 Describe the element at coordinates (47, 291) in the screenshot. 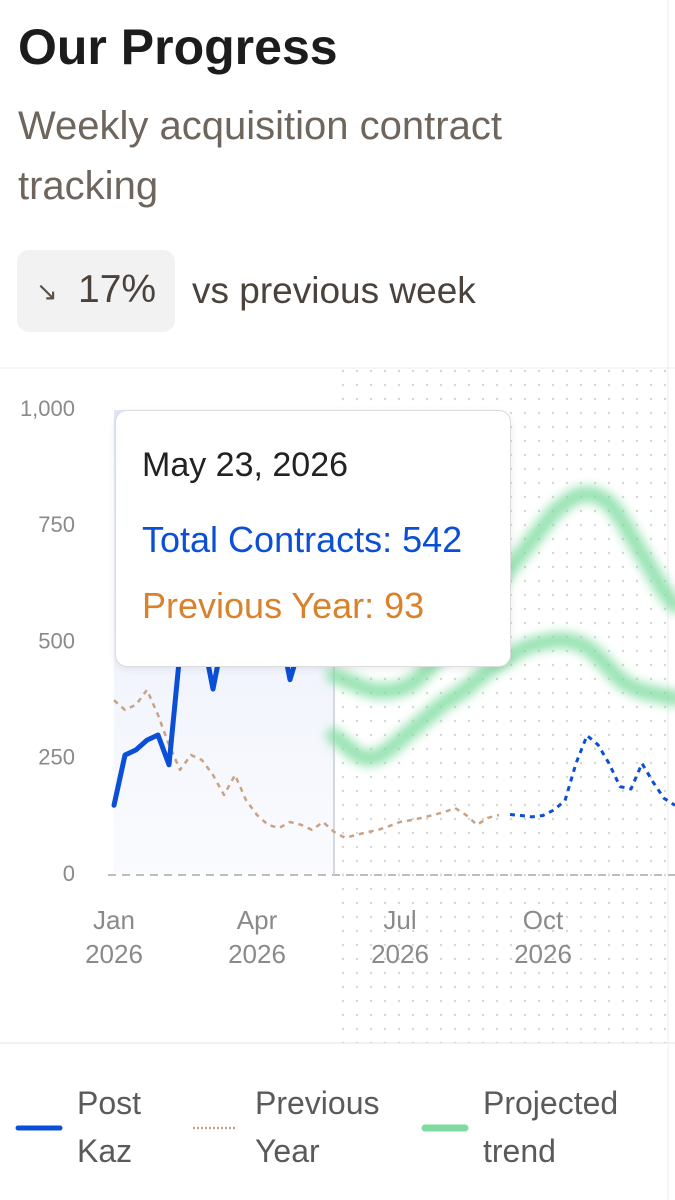

I see `trend-icon: ↘` at that location.